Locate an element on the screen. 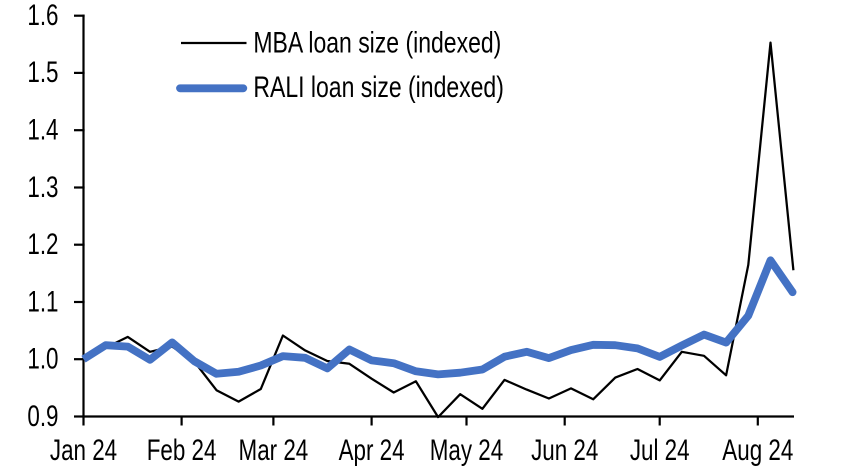 Image resolution: width=852 pixels, height=471 pixels. svg-text: 1.2 is located at coordinates (42, 244).